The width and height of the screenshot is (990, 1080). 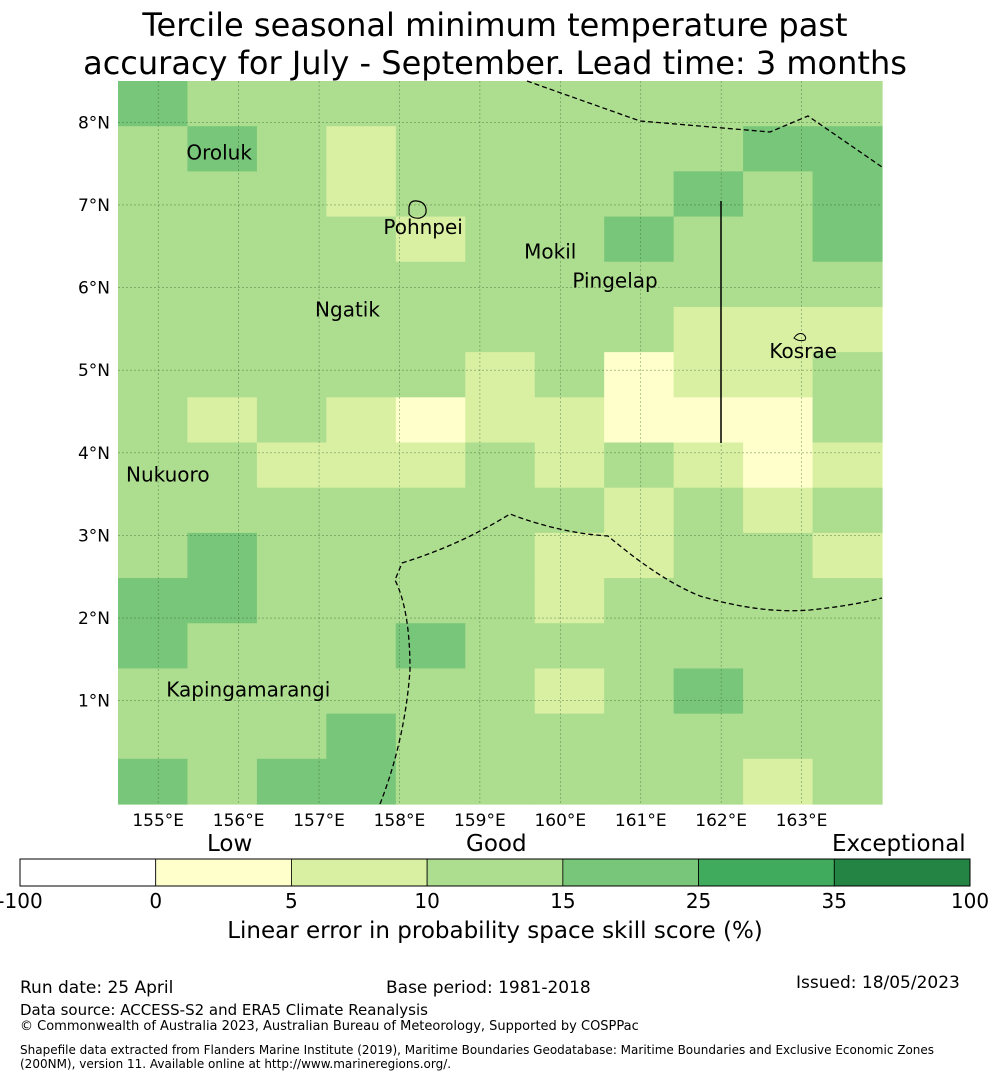 I want to click on place-label: Kapingamarangi, so click(x=248, y=690).